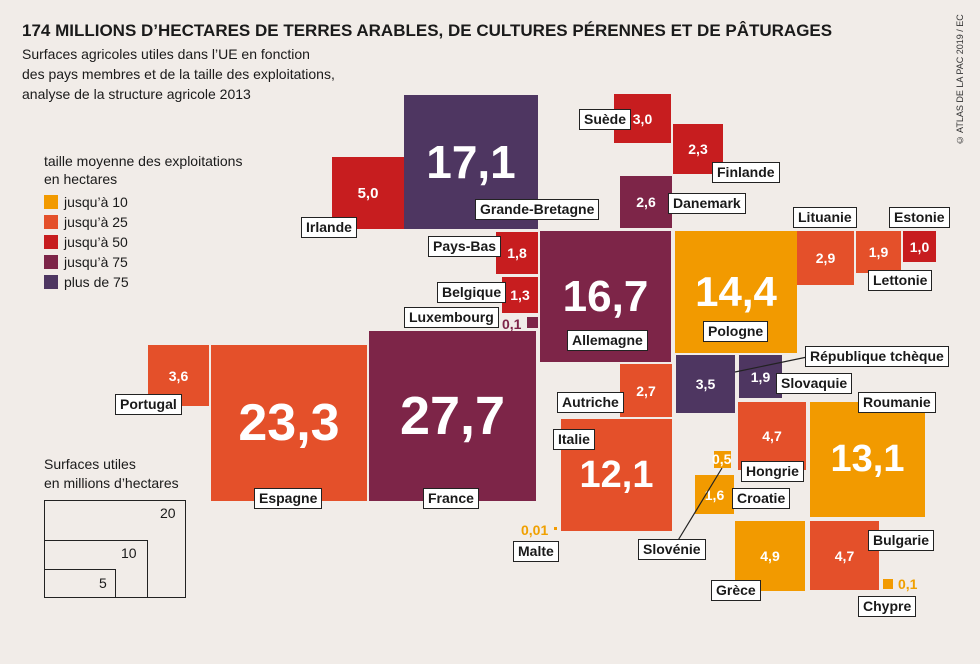 This screenshot has width=980, height=664. Describe the element at coordinates (148, 404) in the screenshot. I see `label-portugal: Portugal` at that location.